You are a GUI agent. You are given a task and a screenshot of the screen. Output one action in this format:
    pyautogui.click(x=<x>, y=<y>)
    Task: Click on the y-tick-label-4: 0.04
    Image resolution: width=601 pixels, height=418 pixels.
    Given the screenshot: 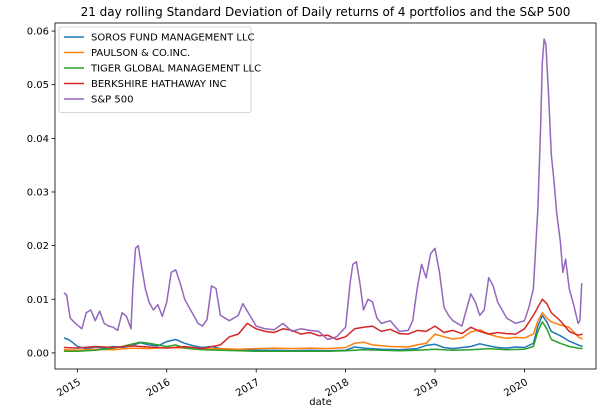 What is the action you would take?
    pyautogui.click(x=38, y=139)
    